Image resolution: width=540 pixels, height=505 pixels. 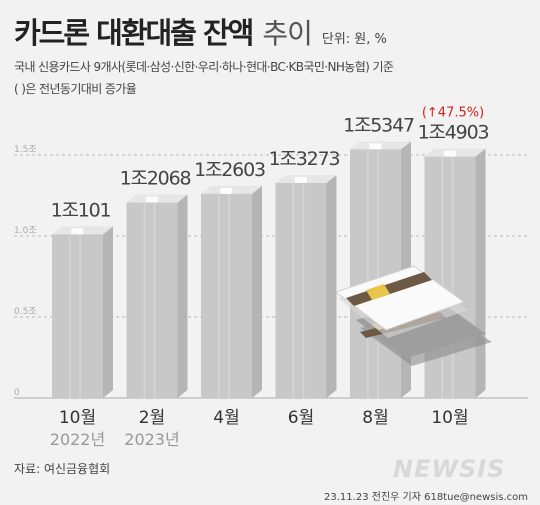 I want to click on value-label: 1조101, so click(x=81, y=210).